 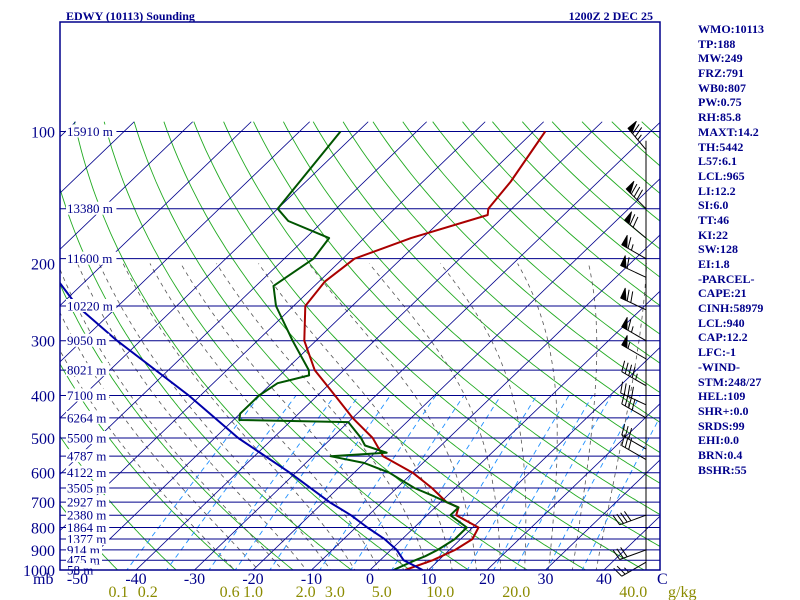 I want to click on stat-item: TT:46, so click(x=714, y=219).